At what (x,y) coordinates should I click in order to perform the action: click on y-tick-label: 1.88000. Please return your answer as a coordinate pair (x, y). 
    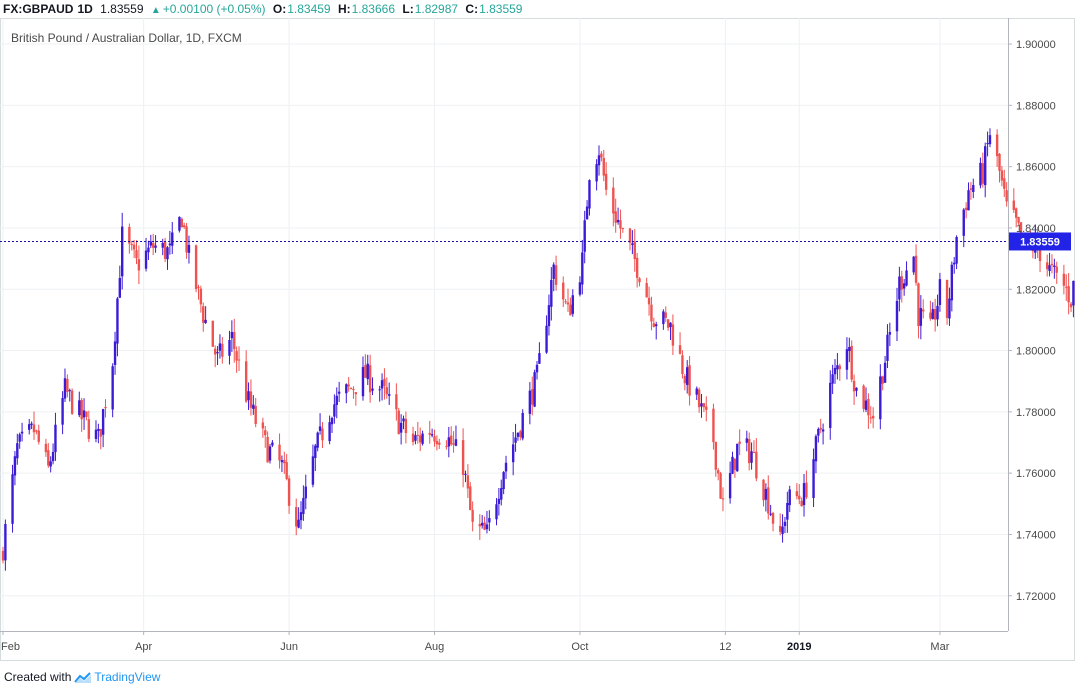
    Looking at the image, I should click on (1036, 106).